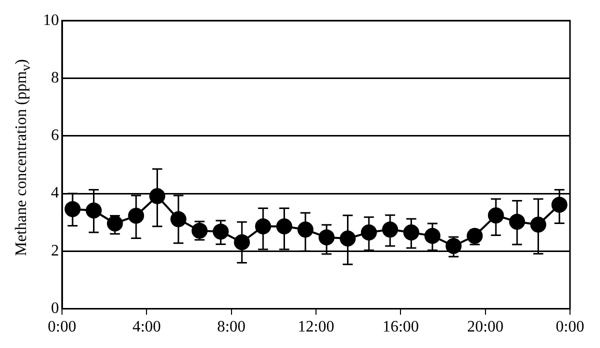  I want to click on y-tick-label: 4, so click(55, 193).